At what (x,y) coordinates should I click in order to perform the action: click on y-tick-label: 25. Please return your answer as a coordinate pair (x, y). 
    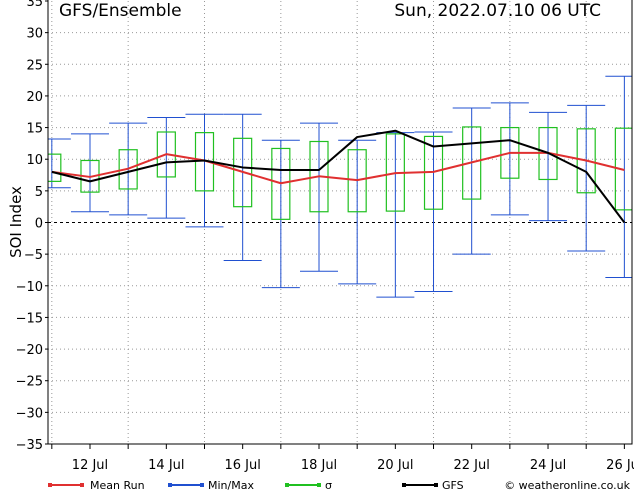
    Looking at the image, I should click on (34, 65).